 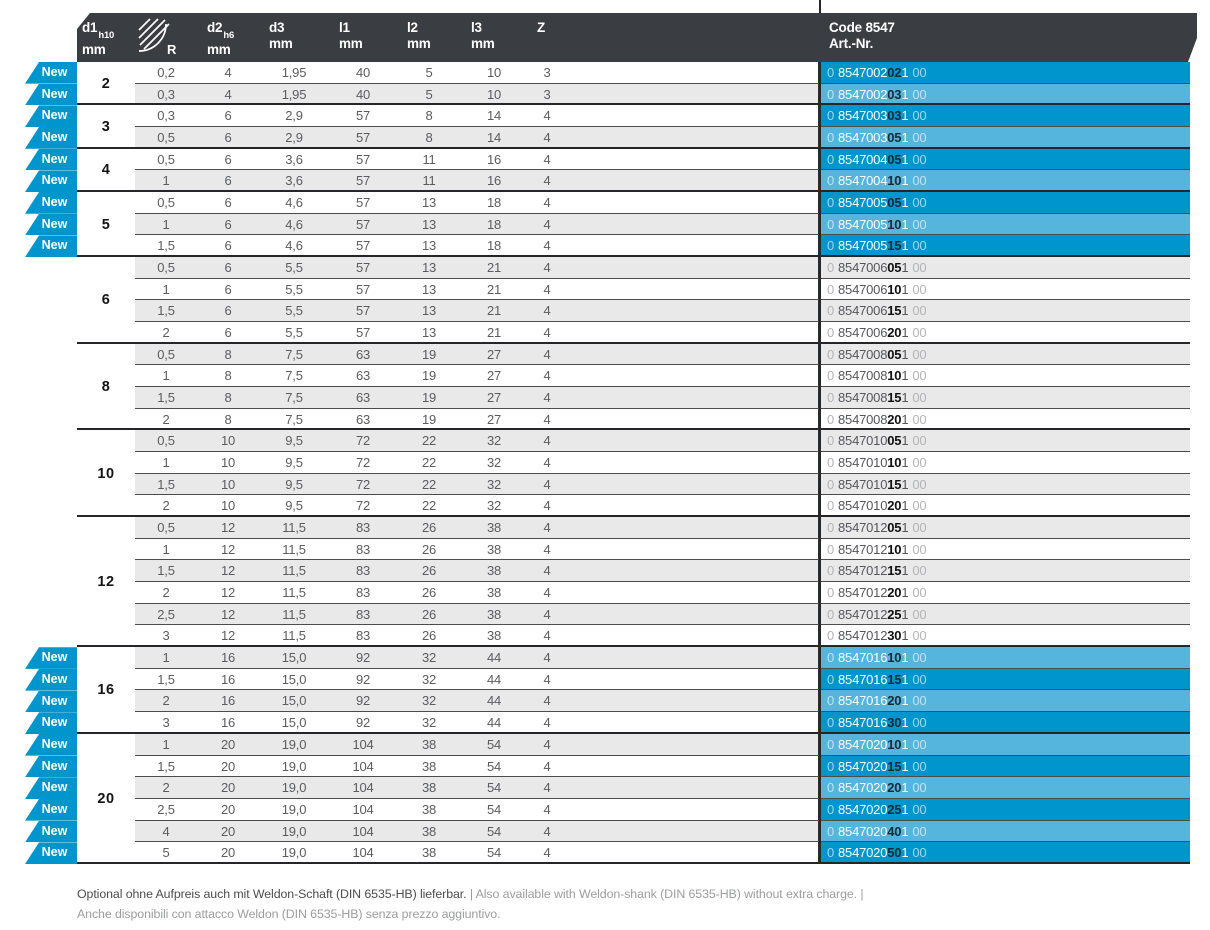 I want to click on article-number-segment: 20, so click(x=894, y=701).